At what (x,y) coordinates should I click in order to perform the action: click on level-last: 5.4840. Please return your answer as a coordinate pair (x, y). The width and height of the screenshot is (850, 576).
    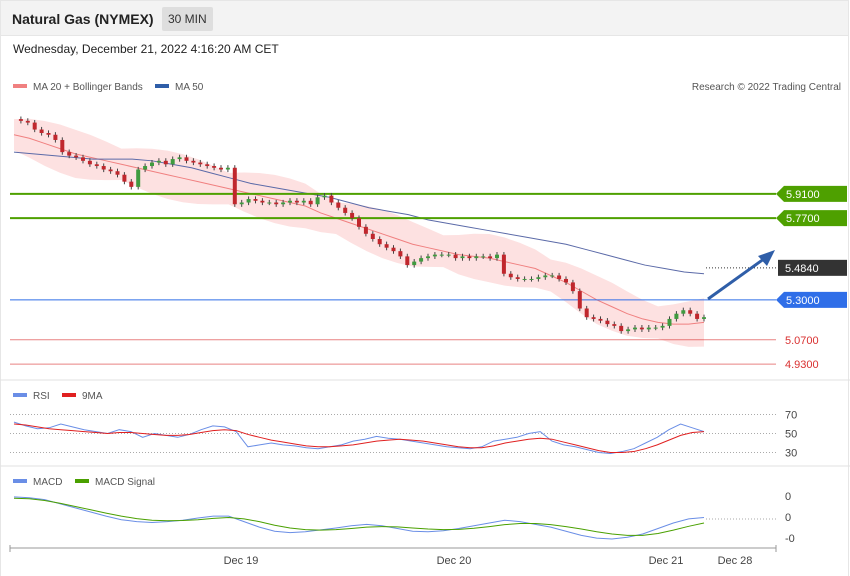
    Looking at the image, I should click on (776, 267).